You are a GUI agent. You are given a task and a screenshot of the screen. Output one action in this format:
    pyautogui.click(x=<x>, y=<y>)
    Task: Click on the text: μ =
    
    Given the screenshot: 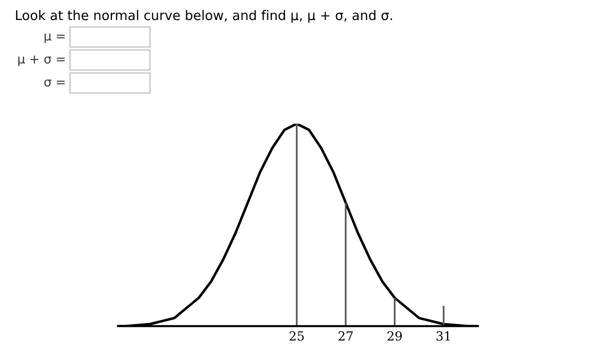 What is the action you would take?
    pyautogui.click(x=54, y=39)
    